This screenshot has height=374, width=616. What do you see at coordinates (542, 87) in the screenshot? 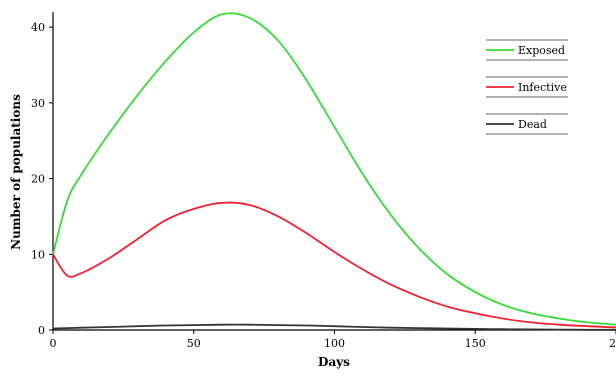
I see `legend-label-infective: Infective` at bounding box center [542, 87].